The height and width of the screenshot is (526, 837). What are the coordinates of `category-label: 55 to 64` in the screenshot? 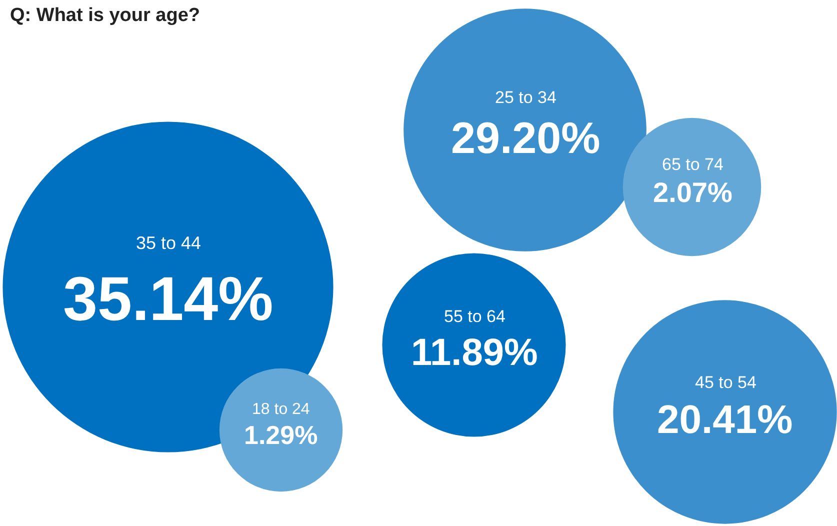 It's located at (475, 316).